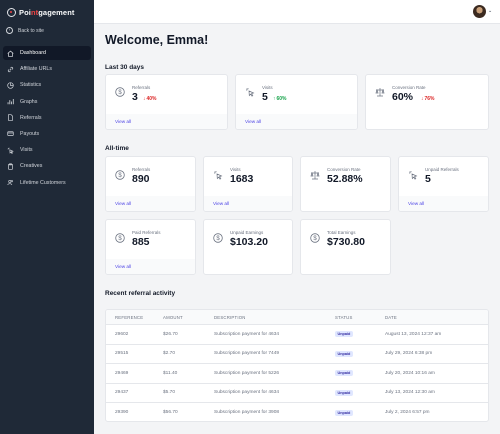 The image size is (500, 434). What do you see at coordinates (170, 334) in the screenshot?
I see `cell-amount: $26.70` at bounding box center [170, 334].